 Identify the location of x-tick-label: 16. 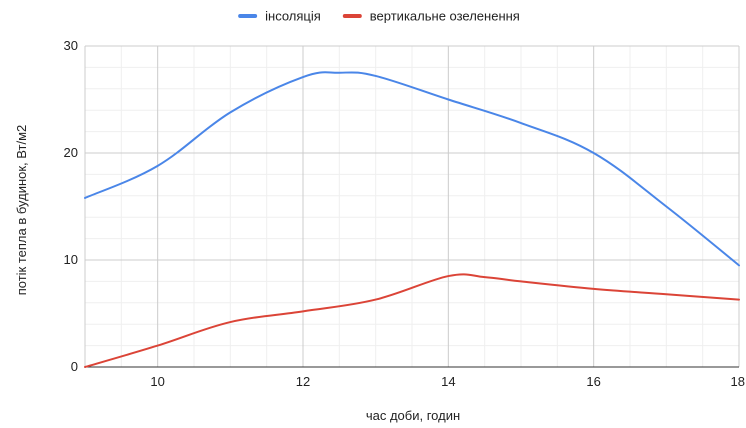
(593, 381).